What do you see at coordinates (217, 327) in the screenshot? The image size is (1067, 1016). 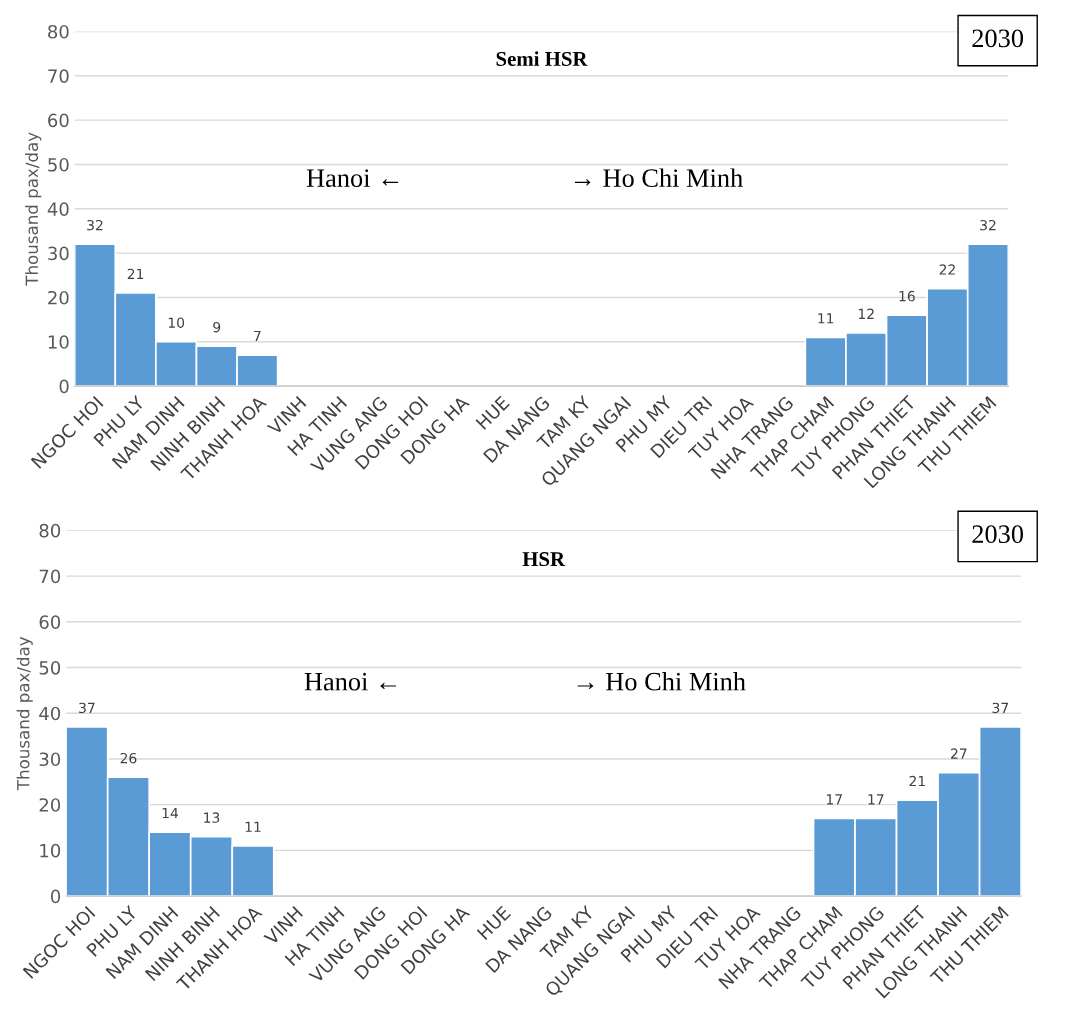 I see `data-label: 9` at bounding box center [217, 327].